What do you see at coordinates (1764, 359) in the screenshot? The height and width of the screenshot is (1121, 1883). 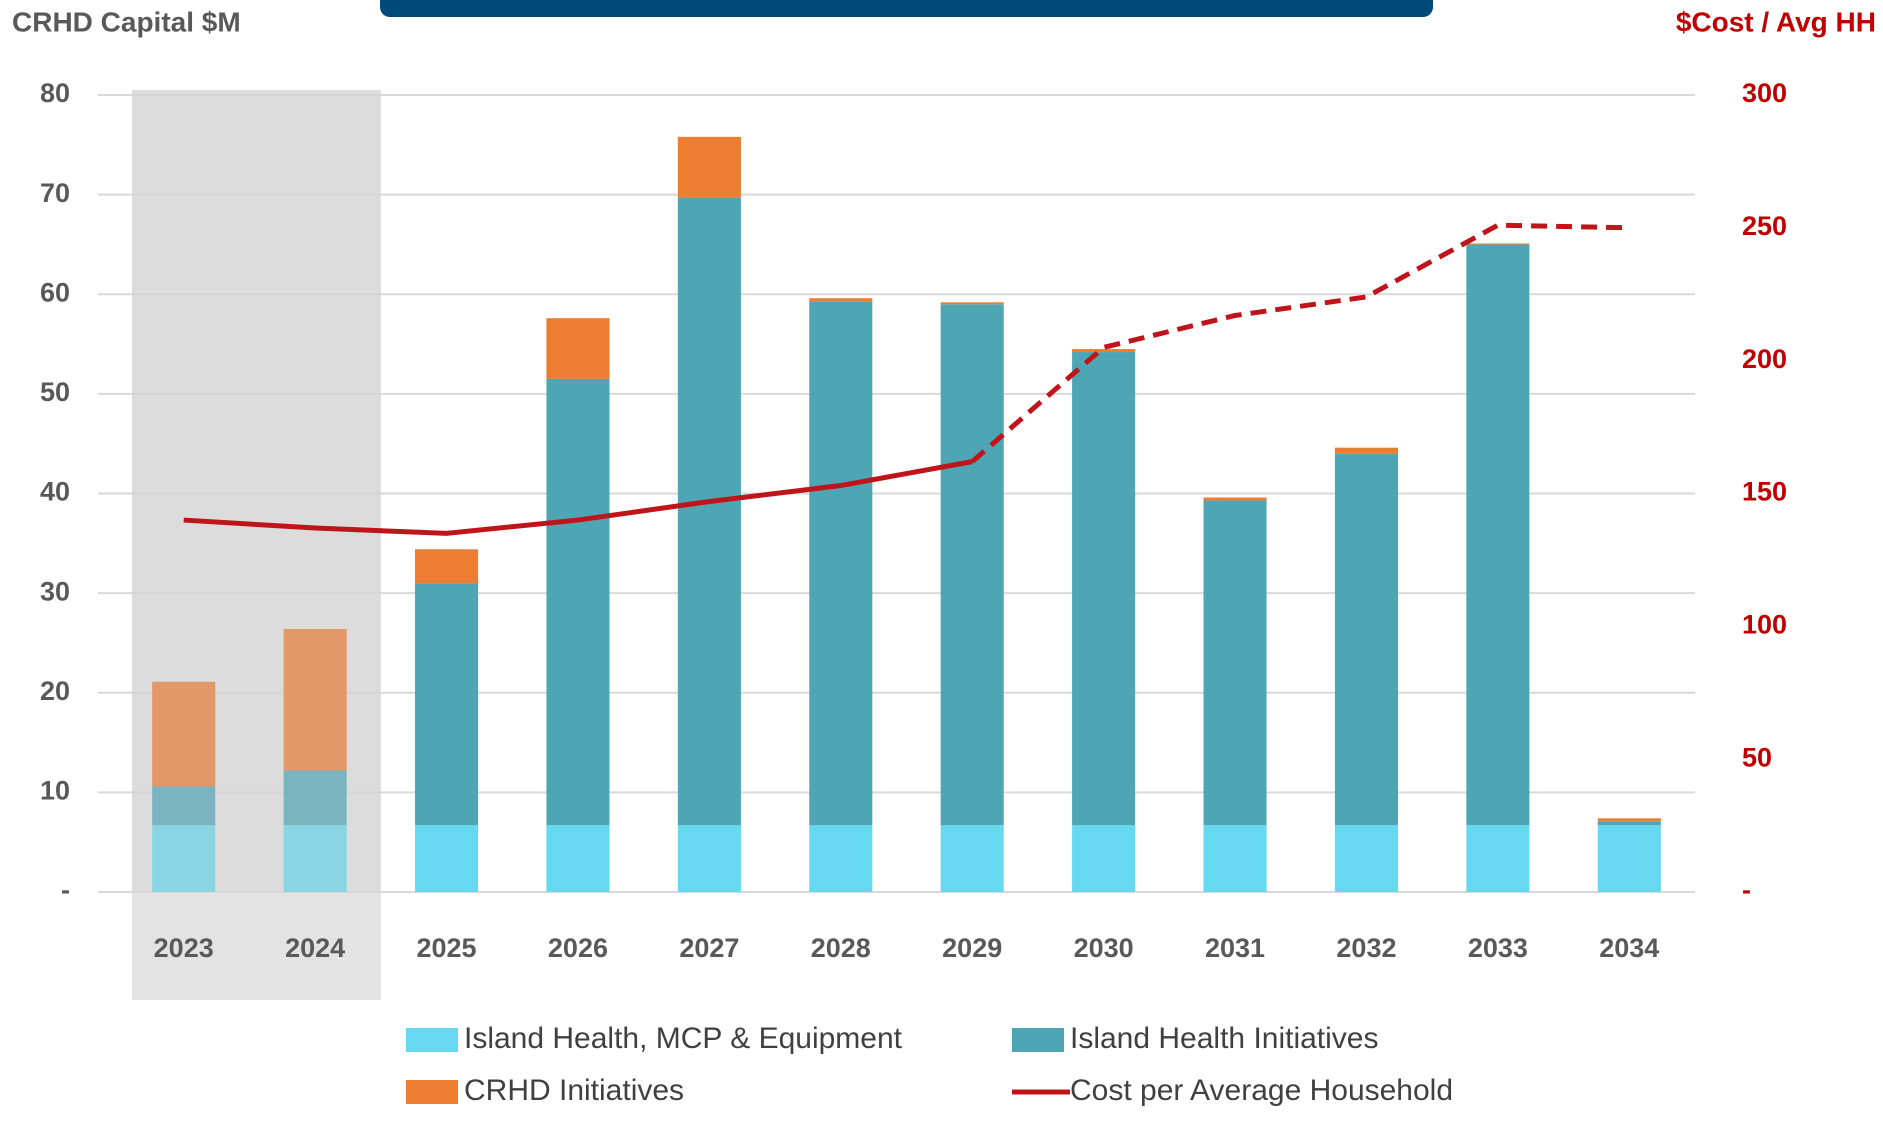 I see `y2-tick-label: 200` at bounding box center [1764, 359].